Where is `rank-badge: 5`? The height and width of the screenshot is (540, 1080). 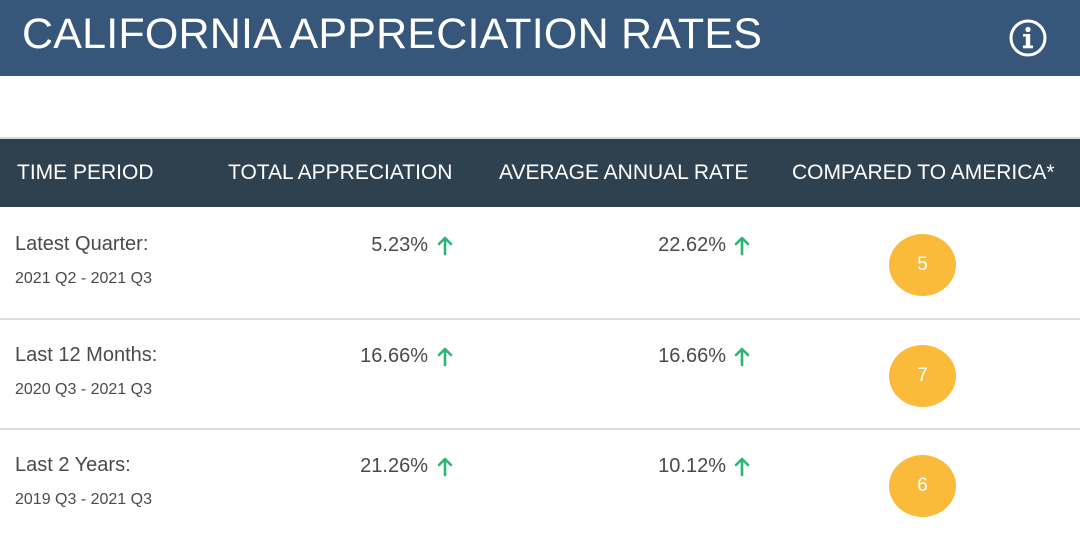 rank-badge: 5 is located at coordinates (922, 265).